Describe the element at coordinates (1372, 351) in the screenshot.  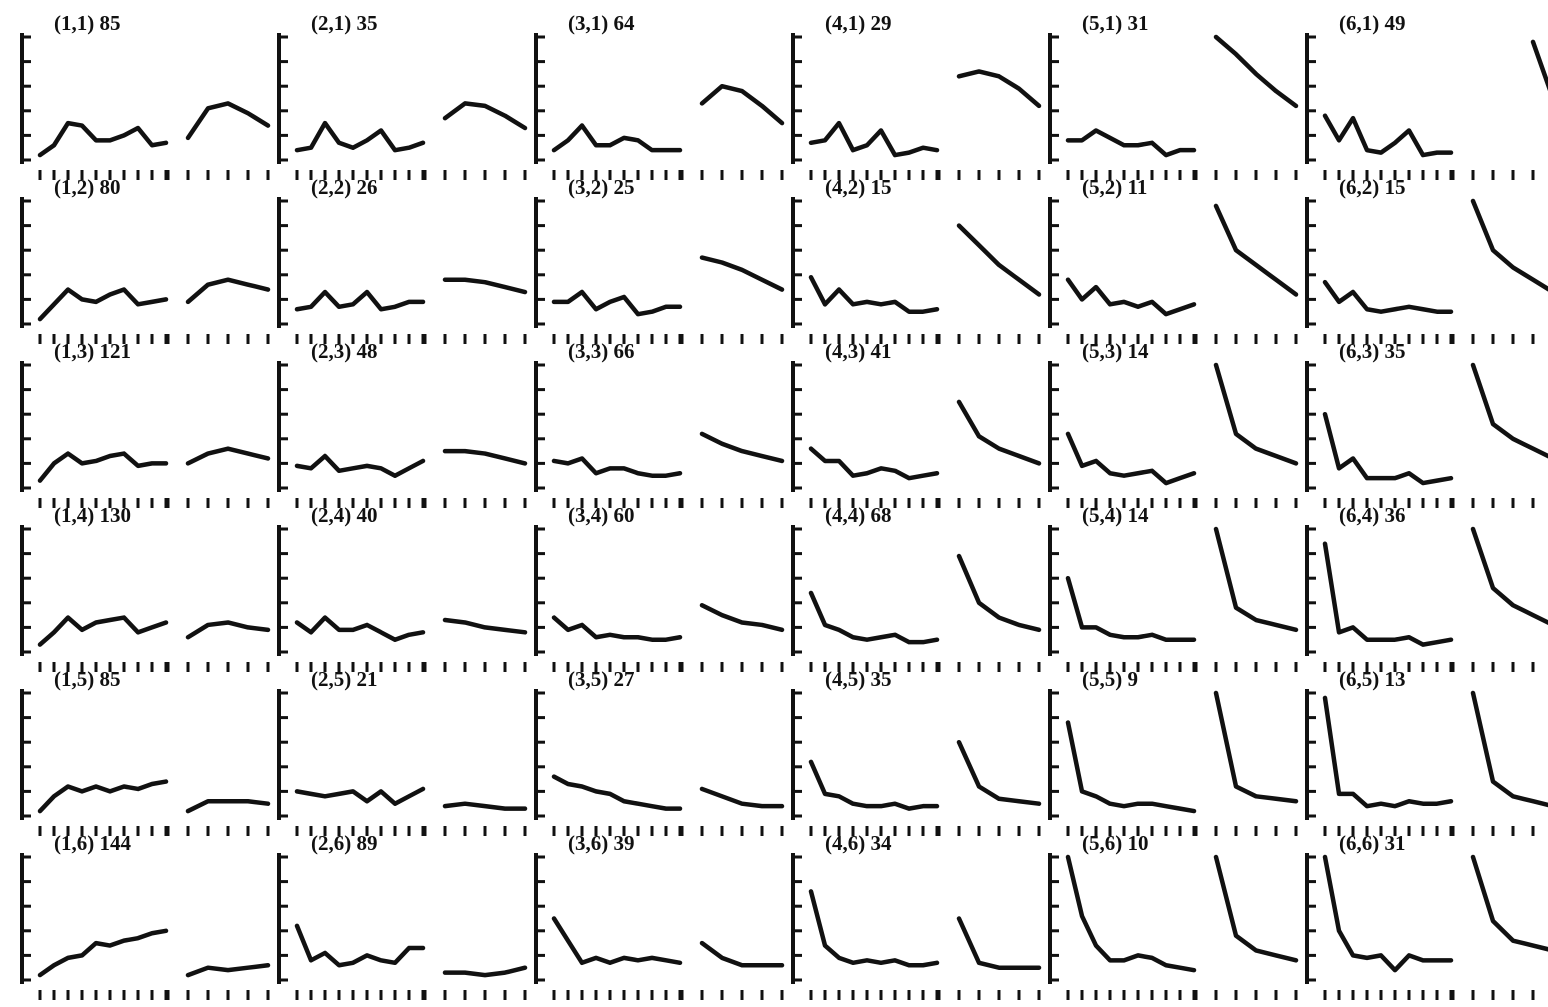
I see `chart-title: (6,3) 35` at that location.